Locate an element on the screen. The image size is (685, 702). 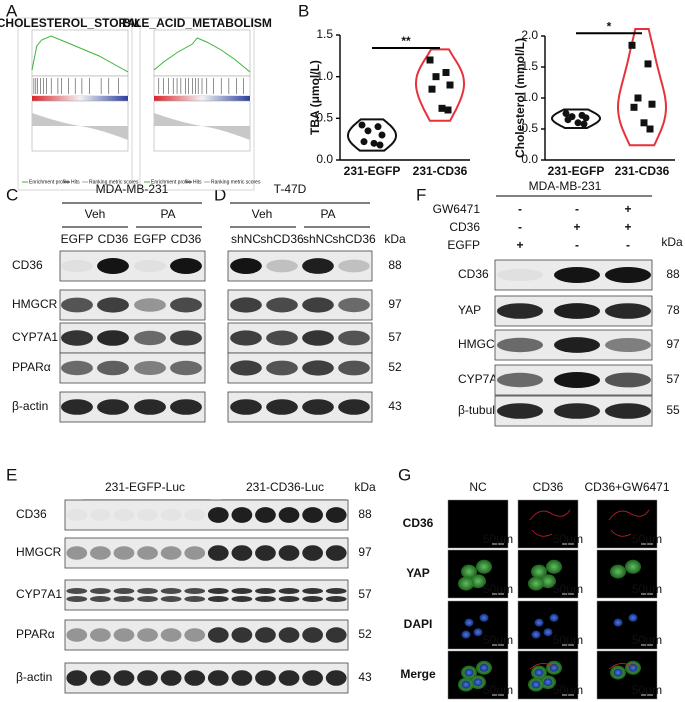
lane-label: shCD36 is located at coordinates (354, 239).